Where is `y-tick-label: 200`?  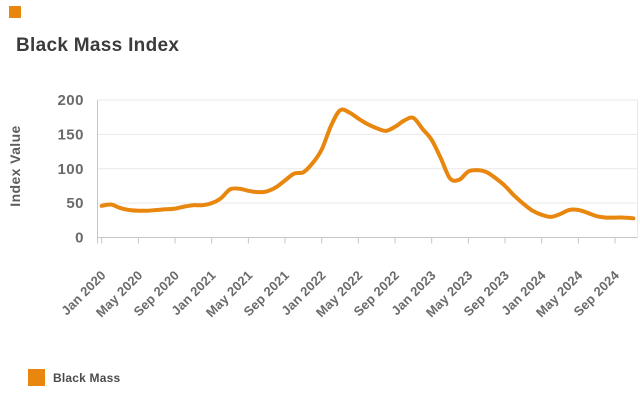
y-tick-label: 200 is located at coordinates (70, 100).